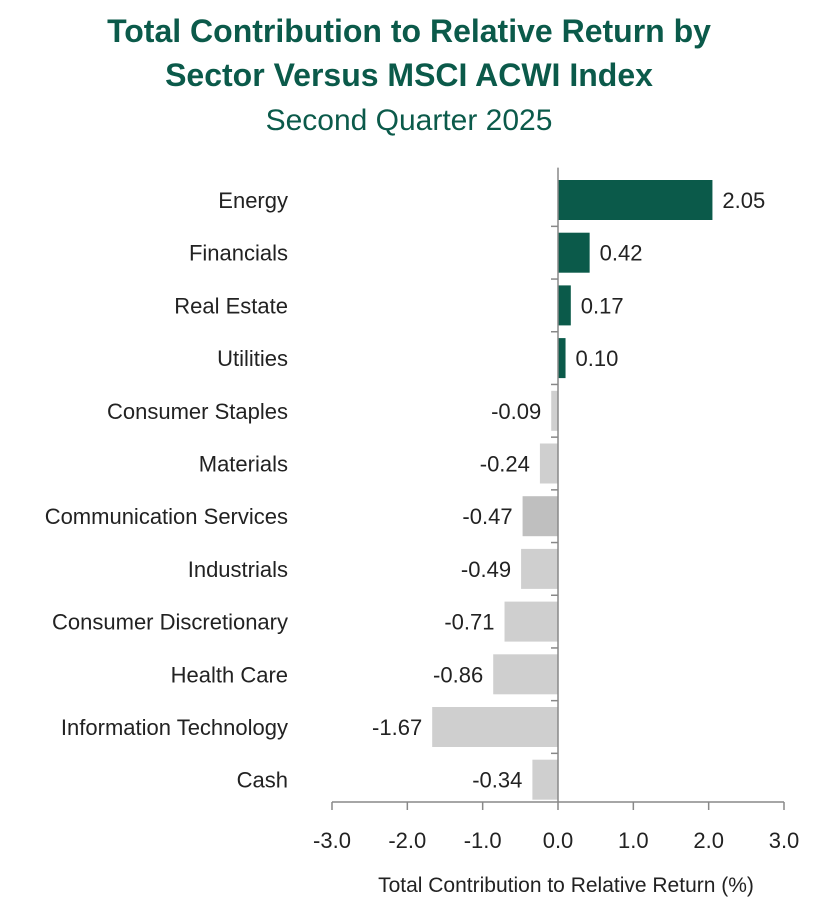 This screenshot has width=818, height=911. Describe the element at coordinates (545, 779) in the screenshot. I see `bar-cash` at that location.